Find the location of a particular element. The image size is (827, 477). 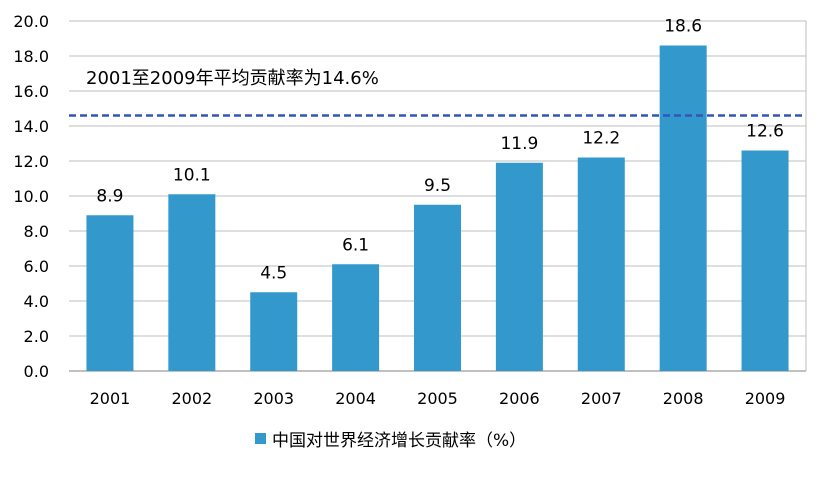

data-label: 9.5 is located at coordinates (437, 186).